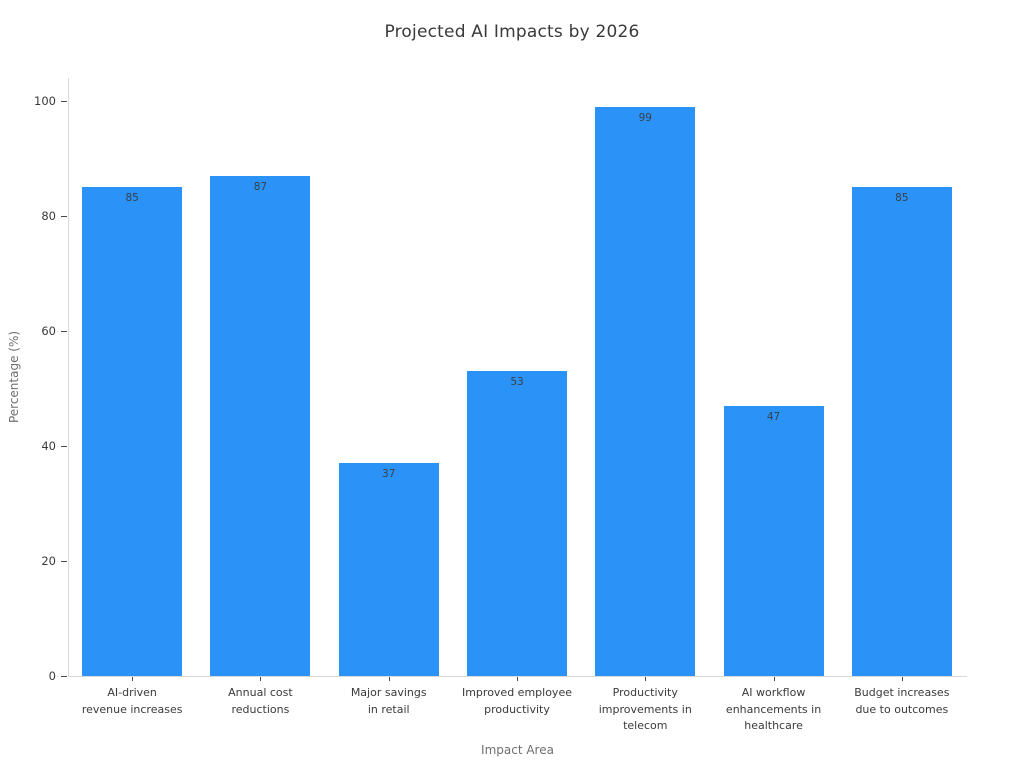 The image size is (1024, 768). I want to click on chart-title: Projected AI Impacts by 2026, so click(512, 32).